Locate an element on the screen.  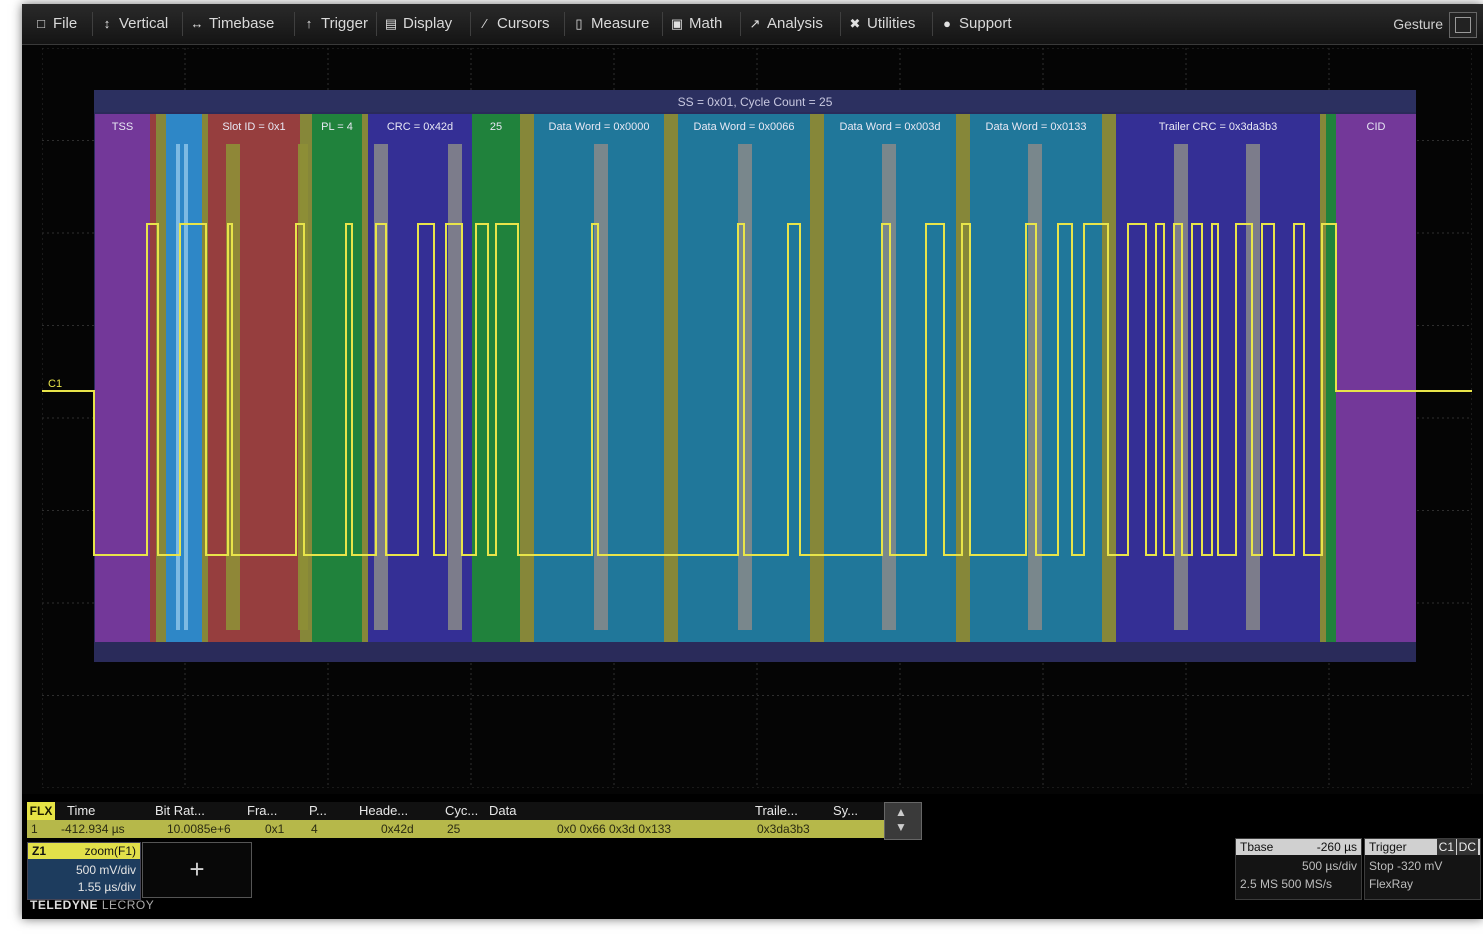
column-header: Time is located at coordinates (81, 810).